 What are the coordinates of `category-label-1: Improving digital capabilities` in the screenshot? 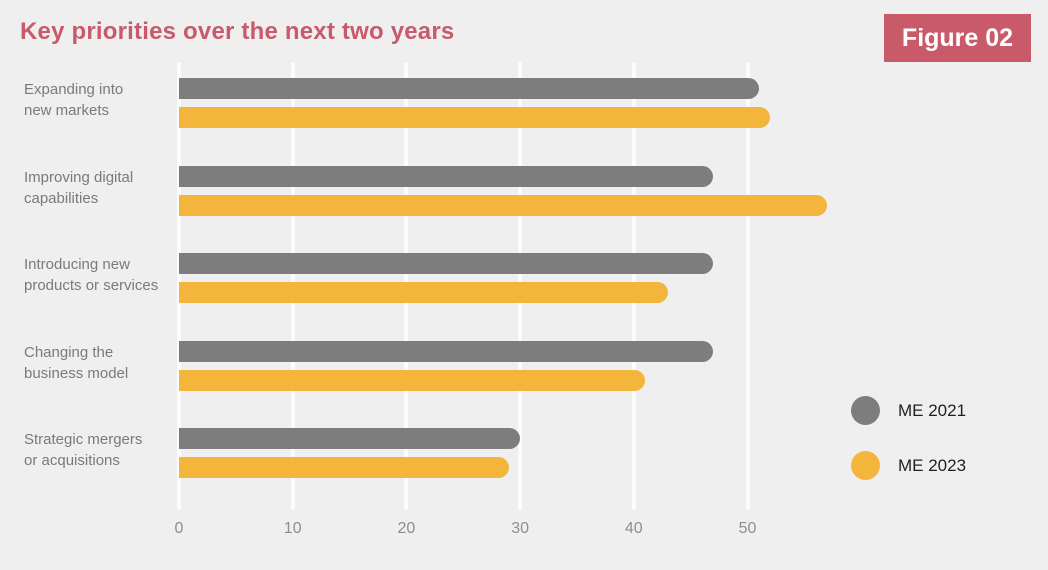 It's located at (79, 187).